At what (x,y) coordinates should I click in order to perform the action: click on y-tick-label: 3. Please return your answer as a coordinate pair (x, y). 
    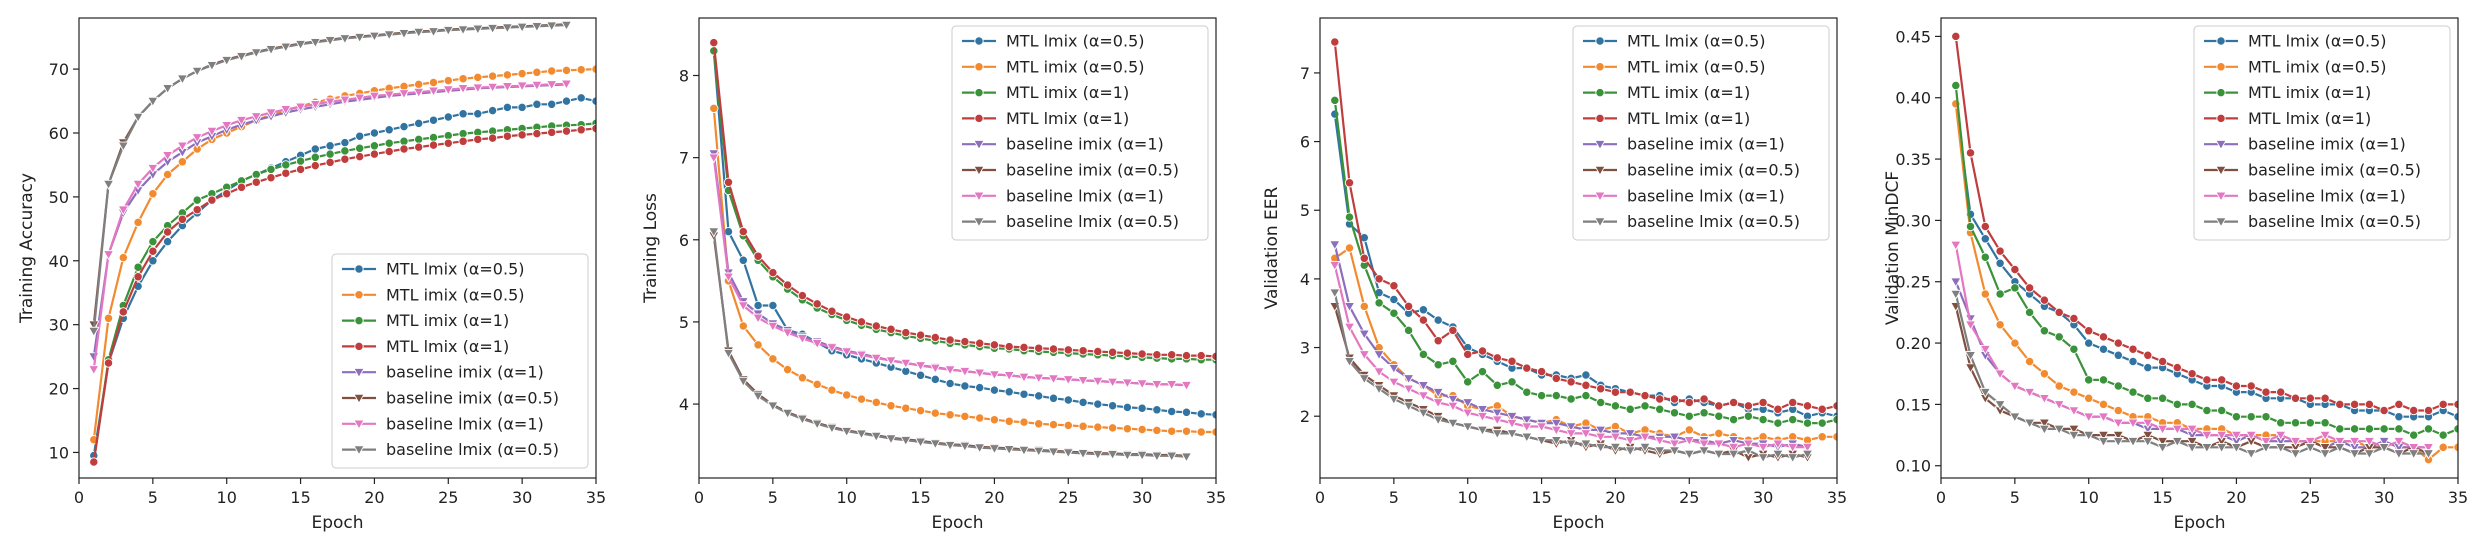
    Looking at the image, I should click on (1305, 348).